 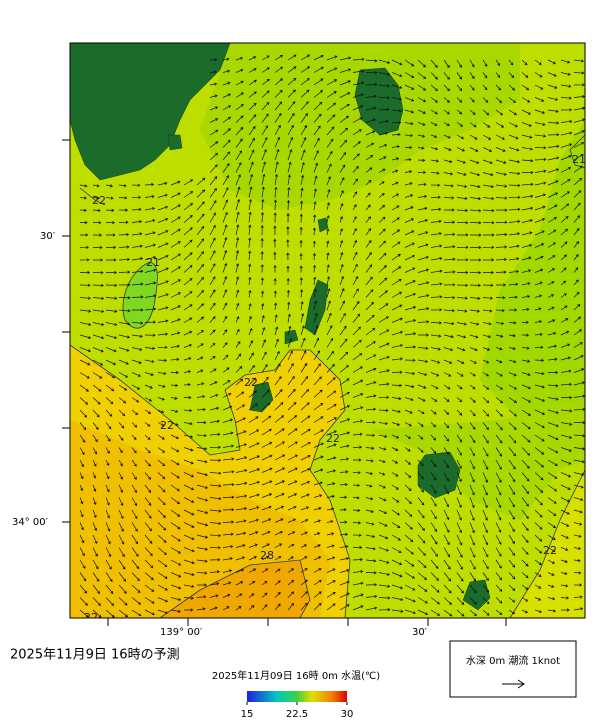 I want to click on sea-warm, so click(x=547, y=544).